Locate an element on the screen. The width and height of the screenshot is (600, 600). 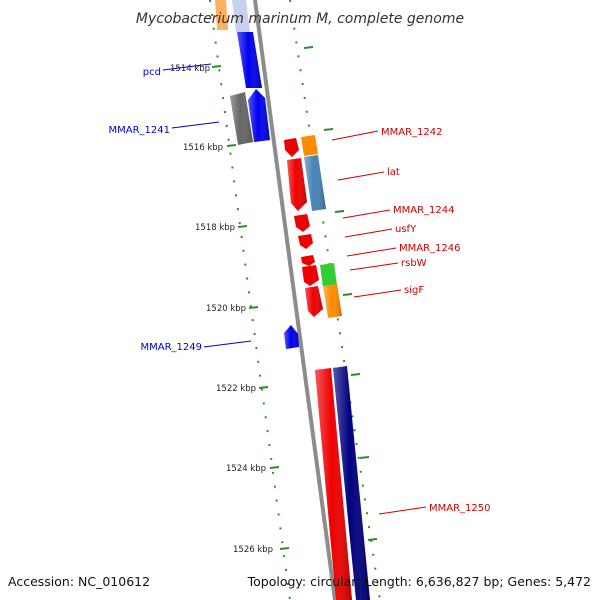
gene-label-rsbw: rsbW is located at coordinates (414, 263).